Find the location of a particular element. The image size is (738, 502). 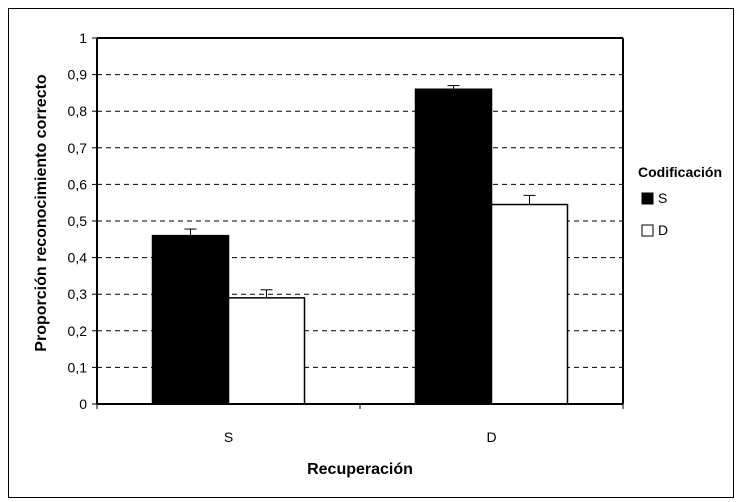

y-axis-title: Proporción reconocimiento correcto is located at coordinates (41, 213).